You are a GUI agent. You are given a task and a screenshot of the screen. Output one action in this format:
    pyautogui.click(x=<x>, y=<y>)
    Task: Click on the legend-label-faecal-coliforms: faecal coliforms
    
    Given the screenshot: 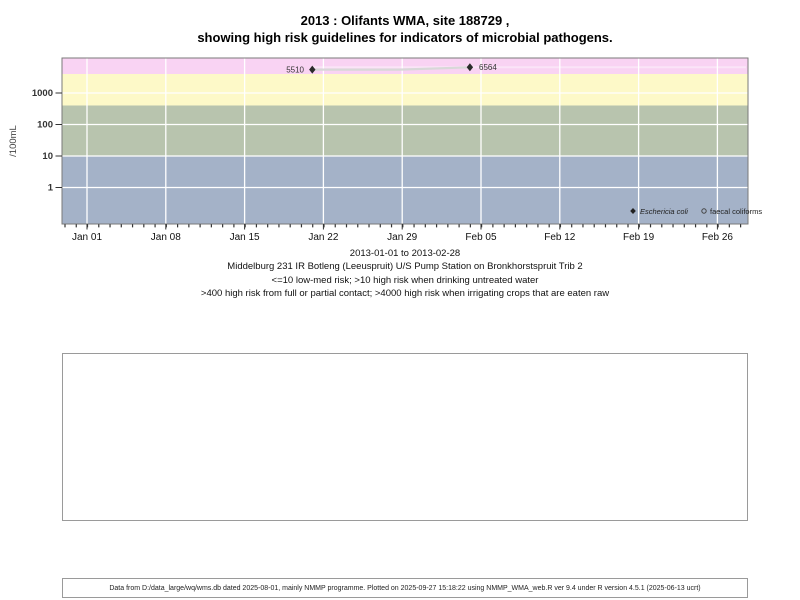 What is the action you would take?
    pyautogui.click(x=736, y=211)
    